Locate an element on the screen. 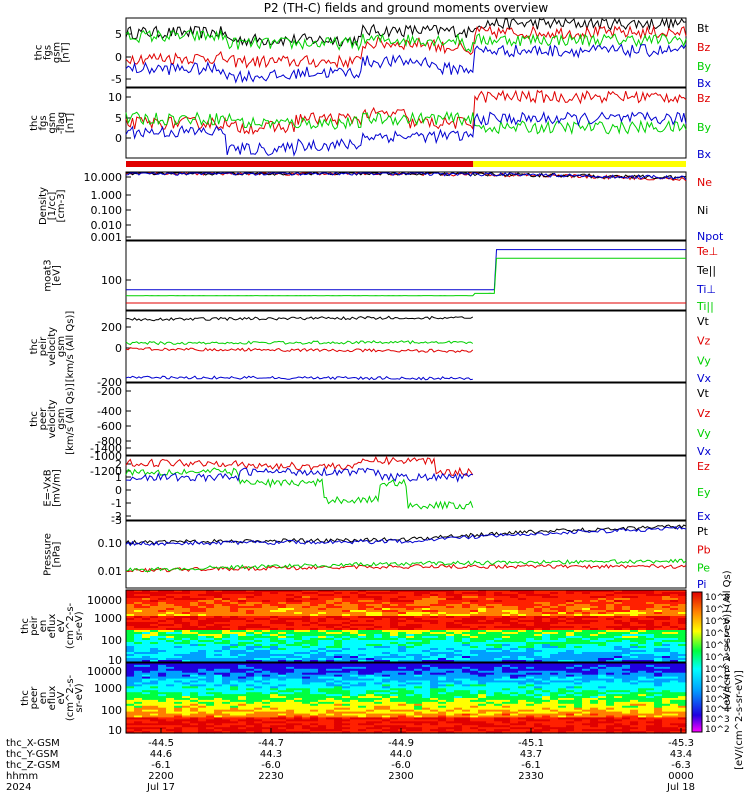 This screenshot has width=750, height=800. legend-By: By is located at coordinates (704, 127).